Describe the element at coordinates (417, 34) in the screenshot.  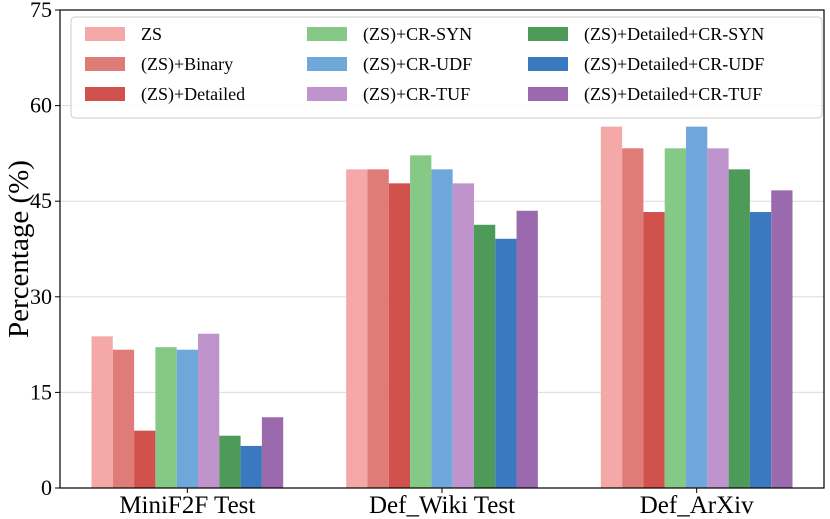
I see `legend-label: (ZS)+CR-SYN` at that location.